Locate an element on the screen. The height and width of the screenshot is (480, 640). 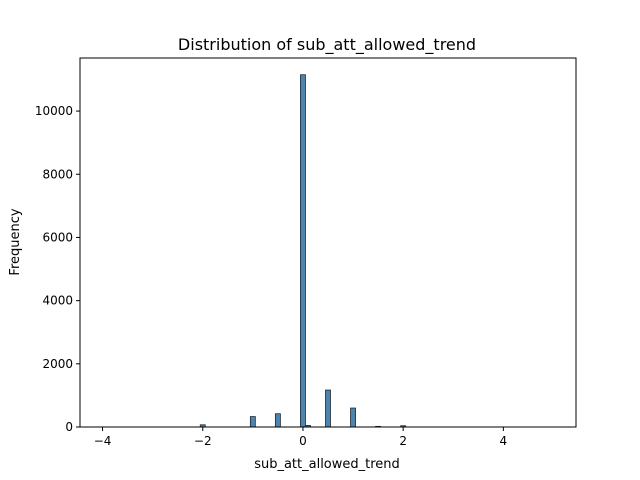
x-axis-label: sub_att_allowed_trend is located at coordinates (327, 464).